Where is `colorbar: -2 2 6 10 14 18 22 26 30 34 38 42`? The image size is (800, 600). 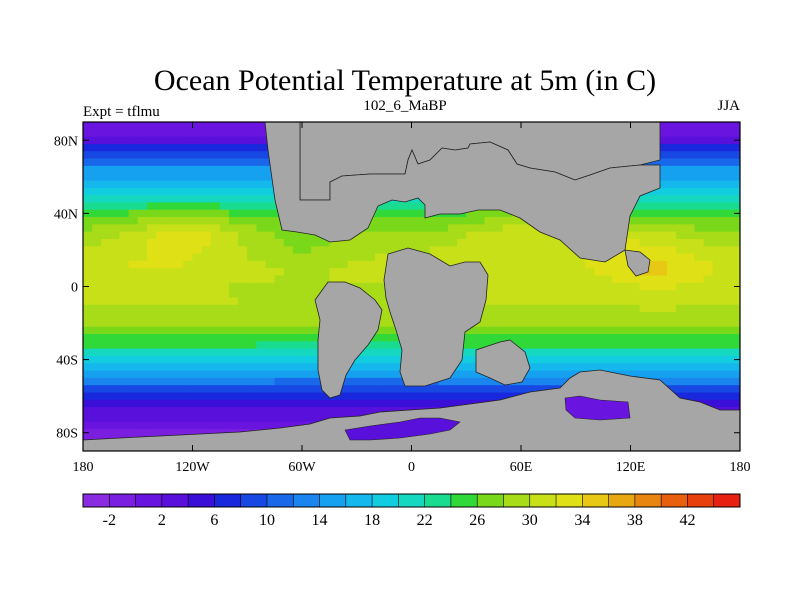
colorbar: -2 2 6 10 14 18 22 26 30 34 38 42 is located at coordinates (411, 511).